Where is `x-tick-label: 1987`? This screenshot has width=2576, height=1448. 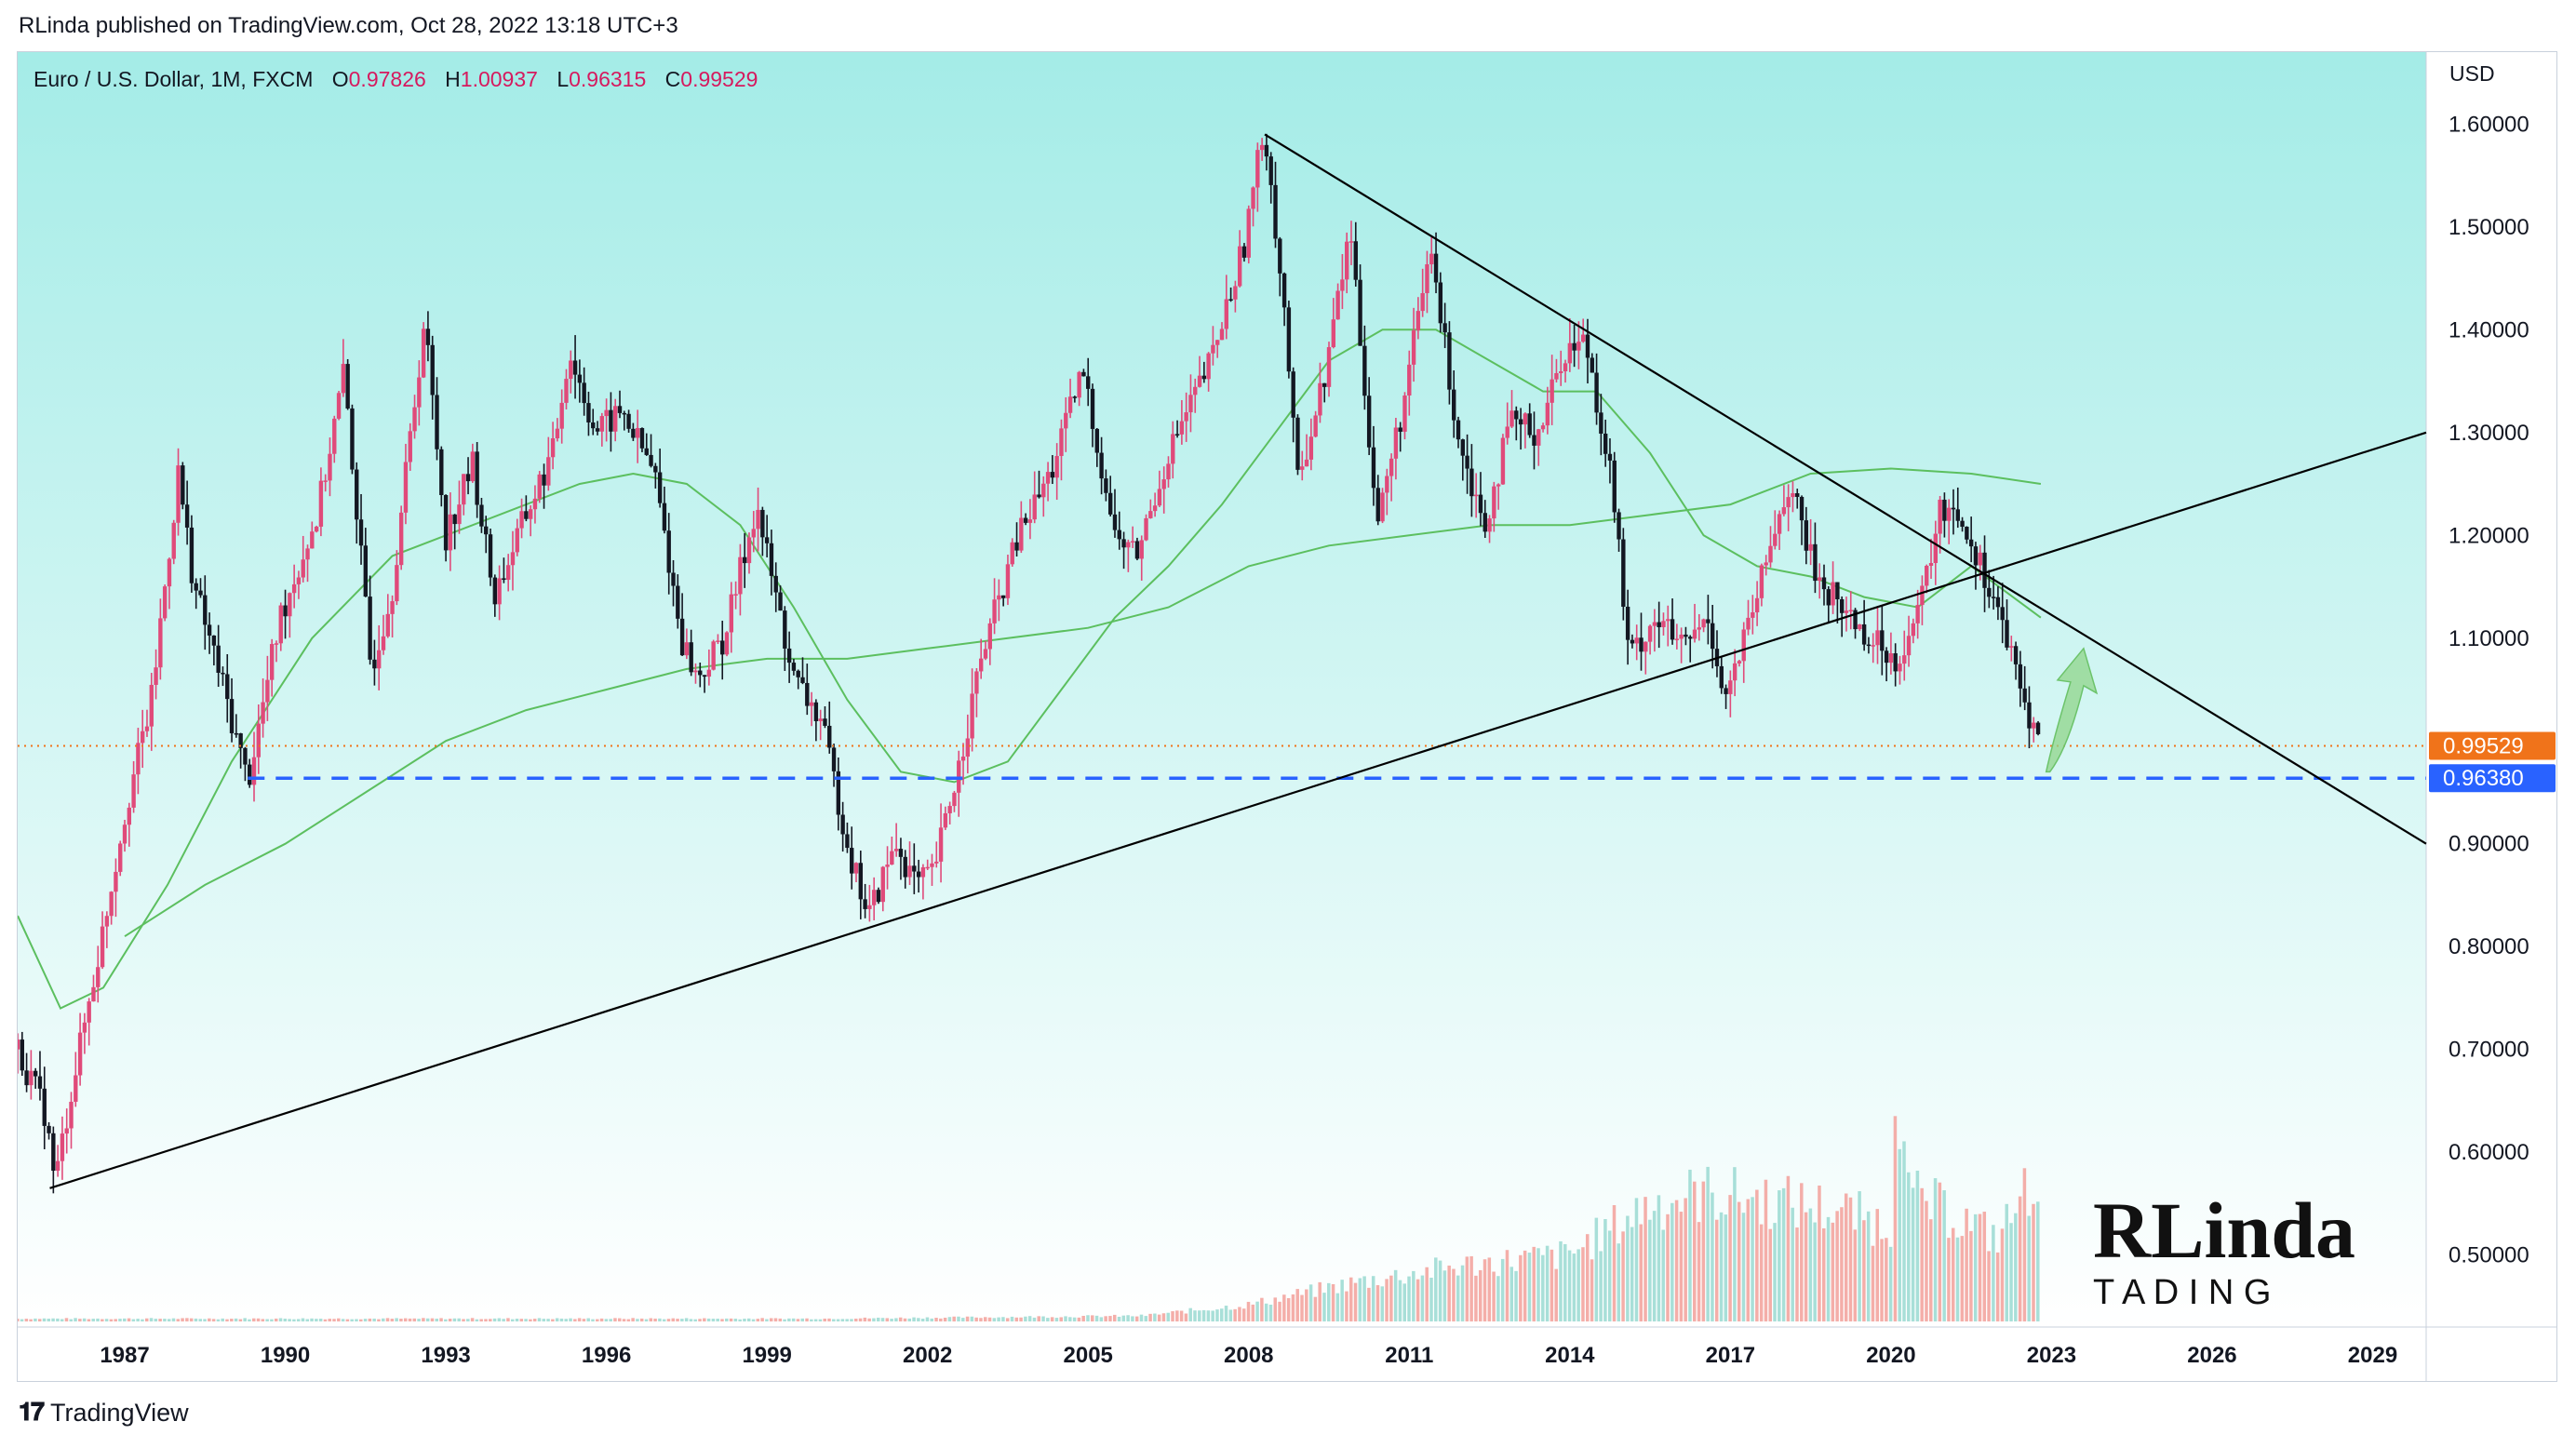 x-tick-label: 1987 is located at coordinates (124, 1355).